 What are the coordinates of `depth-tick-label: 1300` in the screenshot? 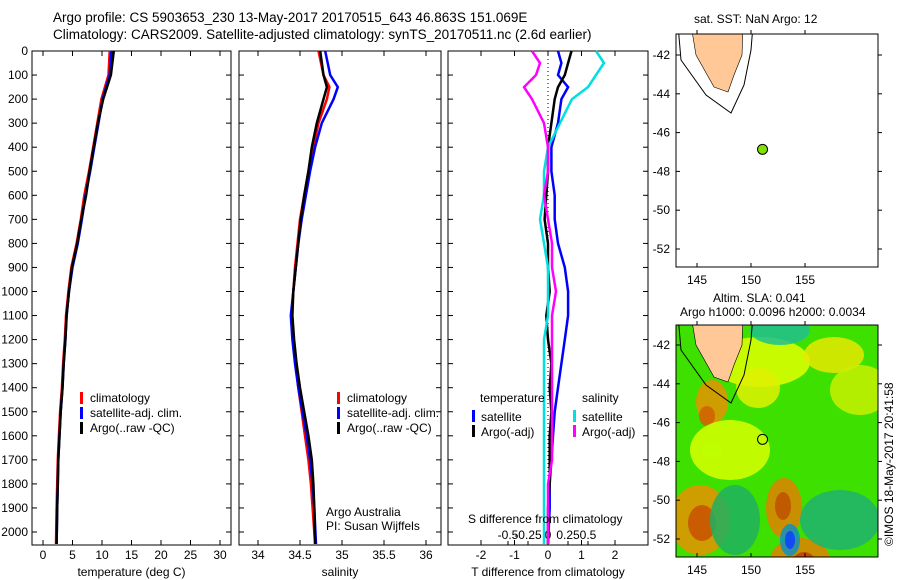 It's located at (14, 364).